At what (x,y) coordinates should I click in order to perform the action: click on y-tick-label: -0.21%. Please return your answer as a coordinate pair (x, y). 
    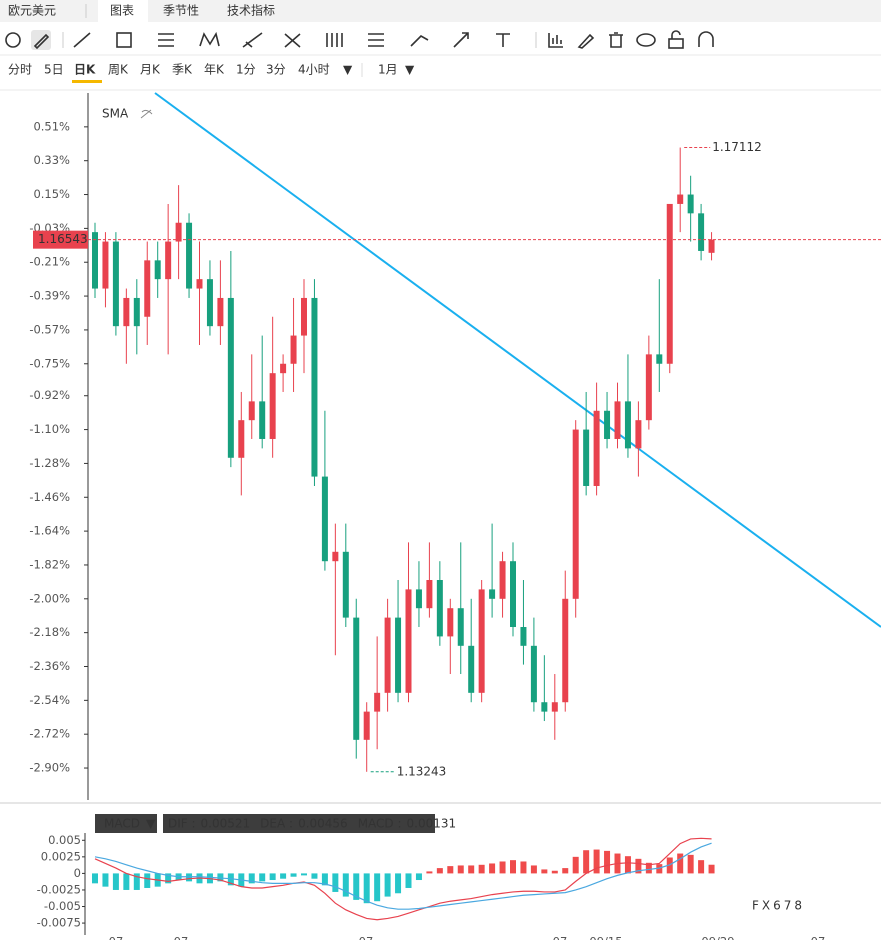
    Looking at the image, I should click on (49, 262).